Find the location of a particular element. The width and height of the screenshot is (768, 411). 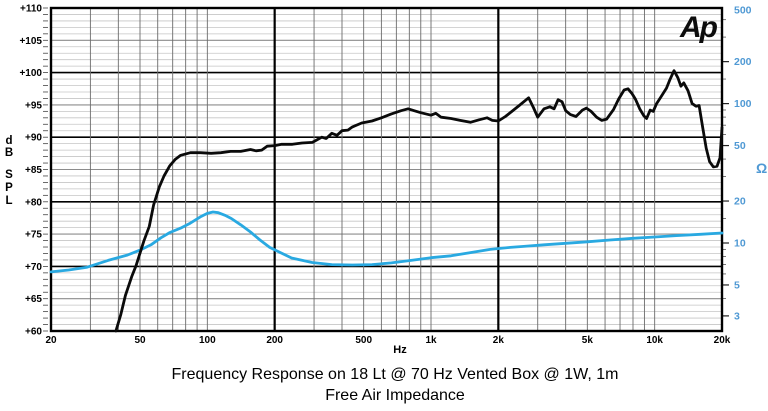

left-axis-unit-letter: P is located at coordinates (9, 188).